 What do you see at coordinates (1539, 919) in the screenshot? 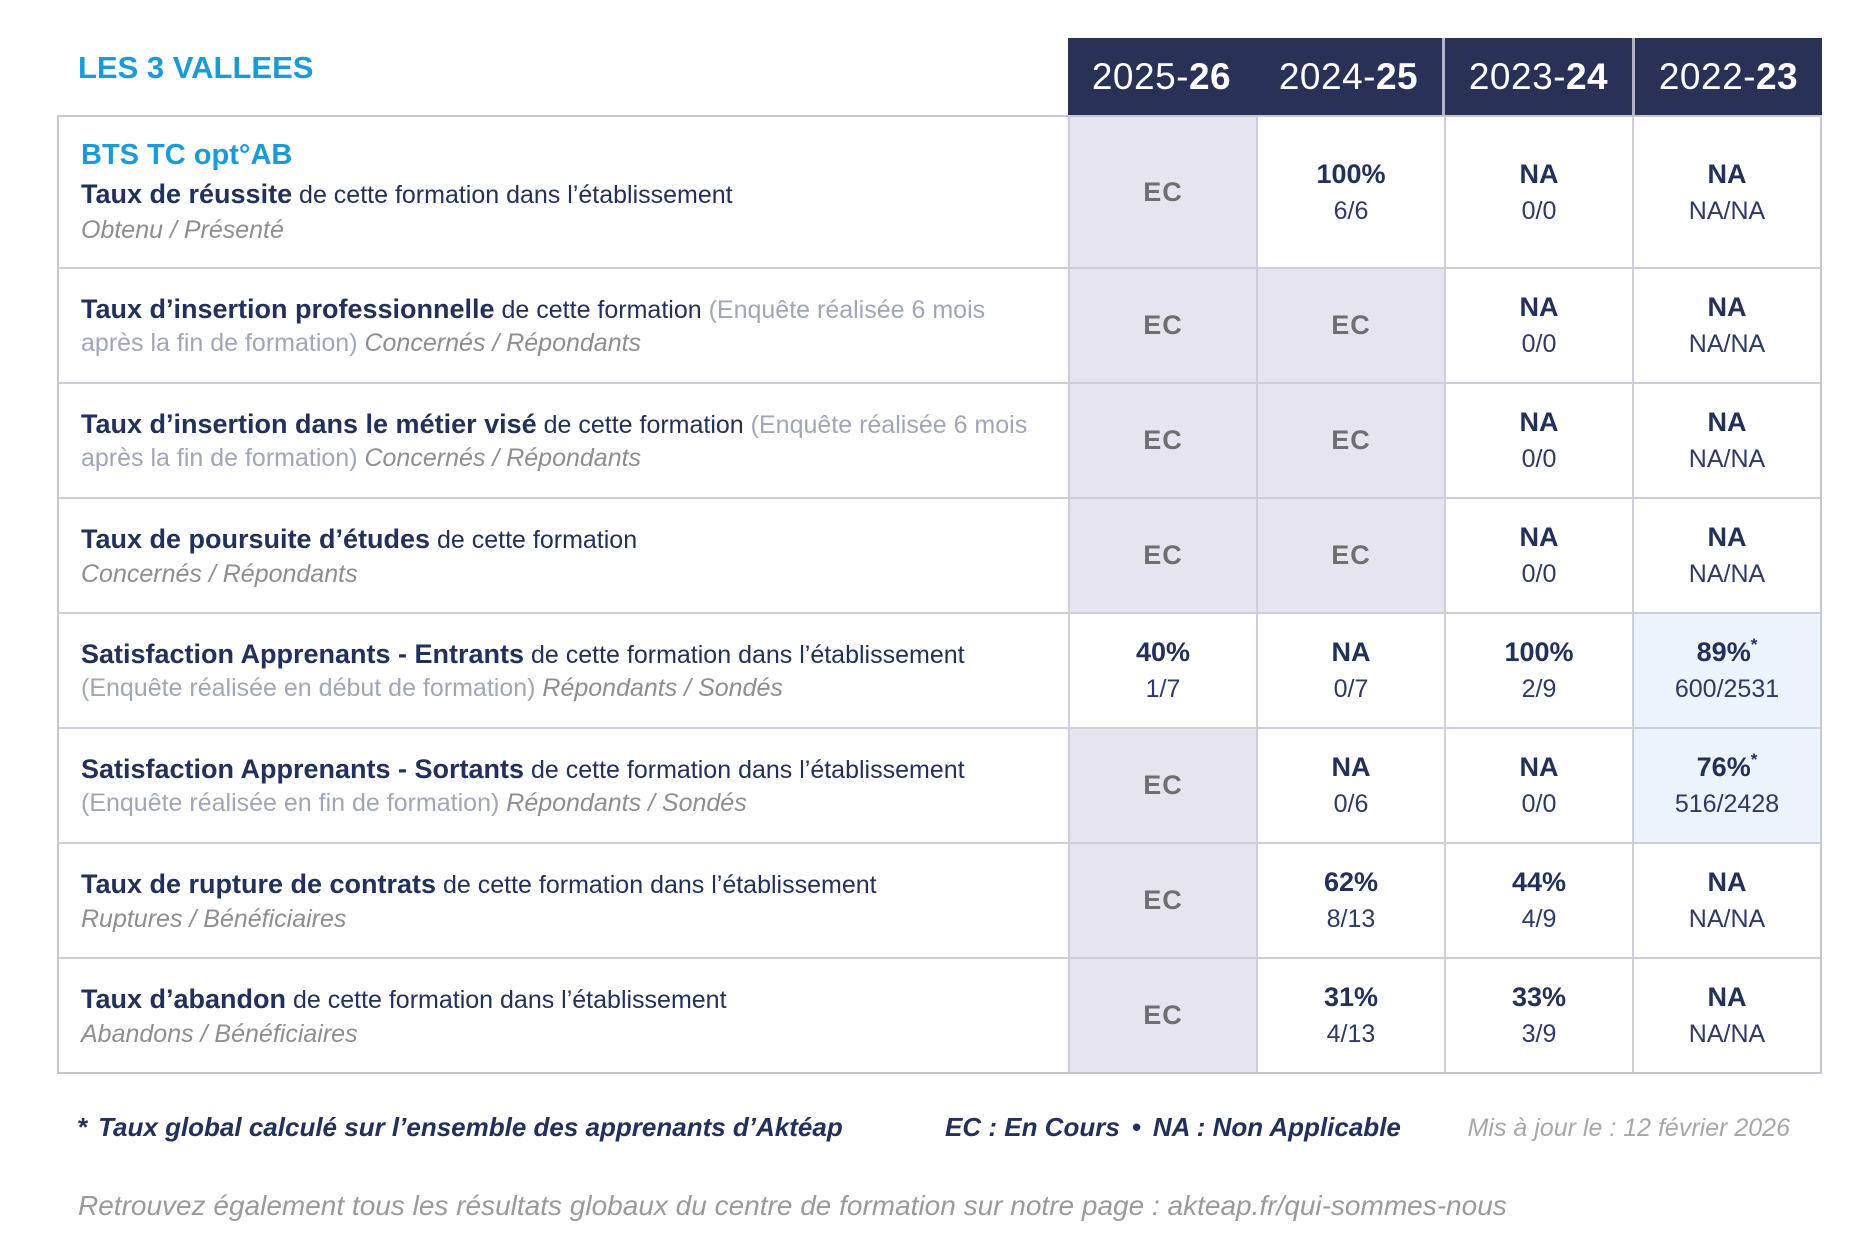
I see `cell-detail: 4/9` at bounding box center [1539, 919].